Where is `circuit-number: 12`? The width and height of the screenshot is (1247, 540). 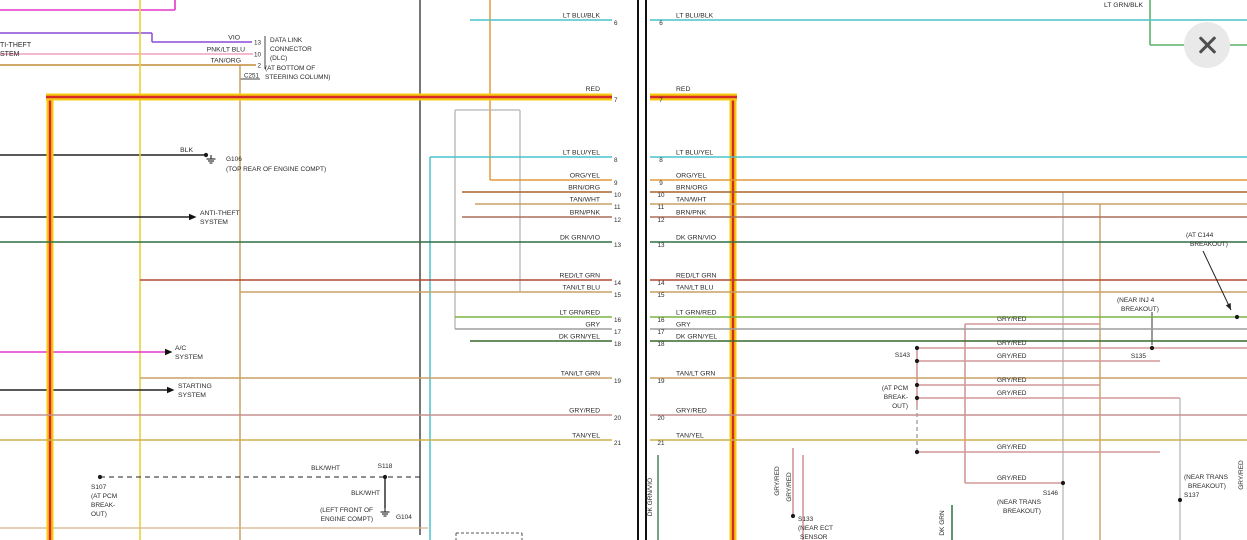
circuit-number: 12 is located at coordinates (661, 220).